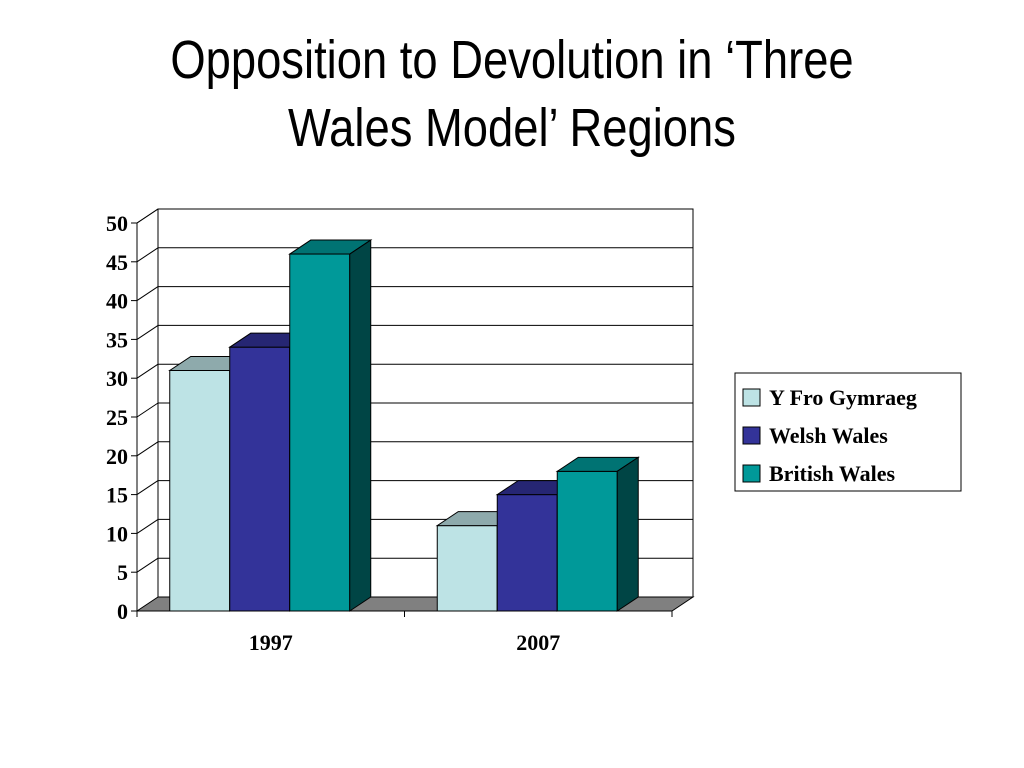  I want to click on y-tick-label: 40, so click(117, 301).